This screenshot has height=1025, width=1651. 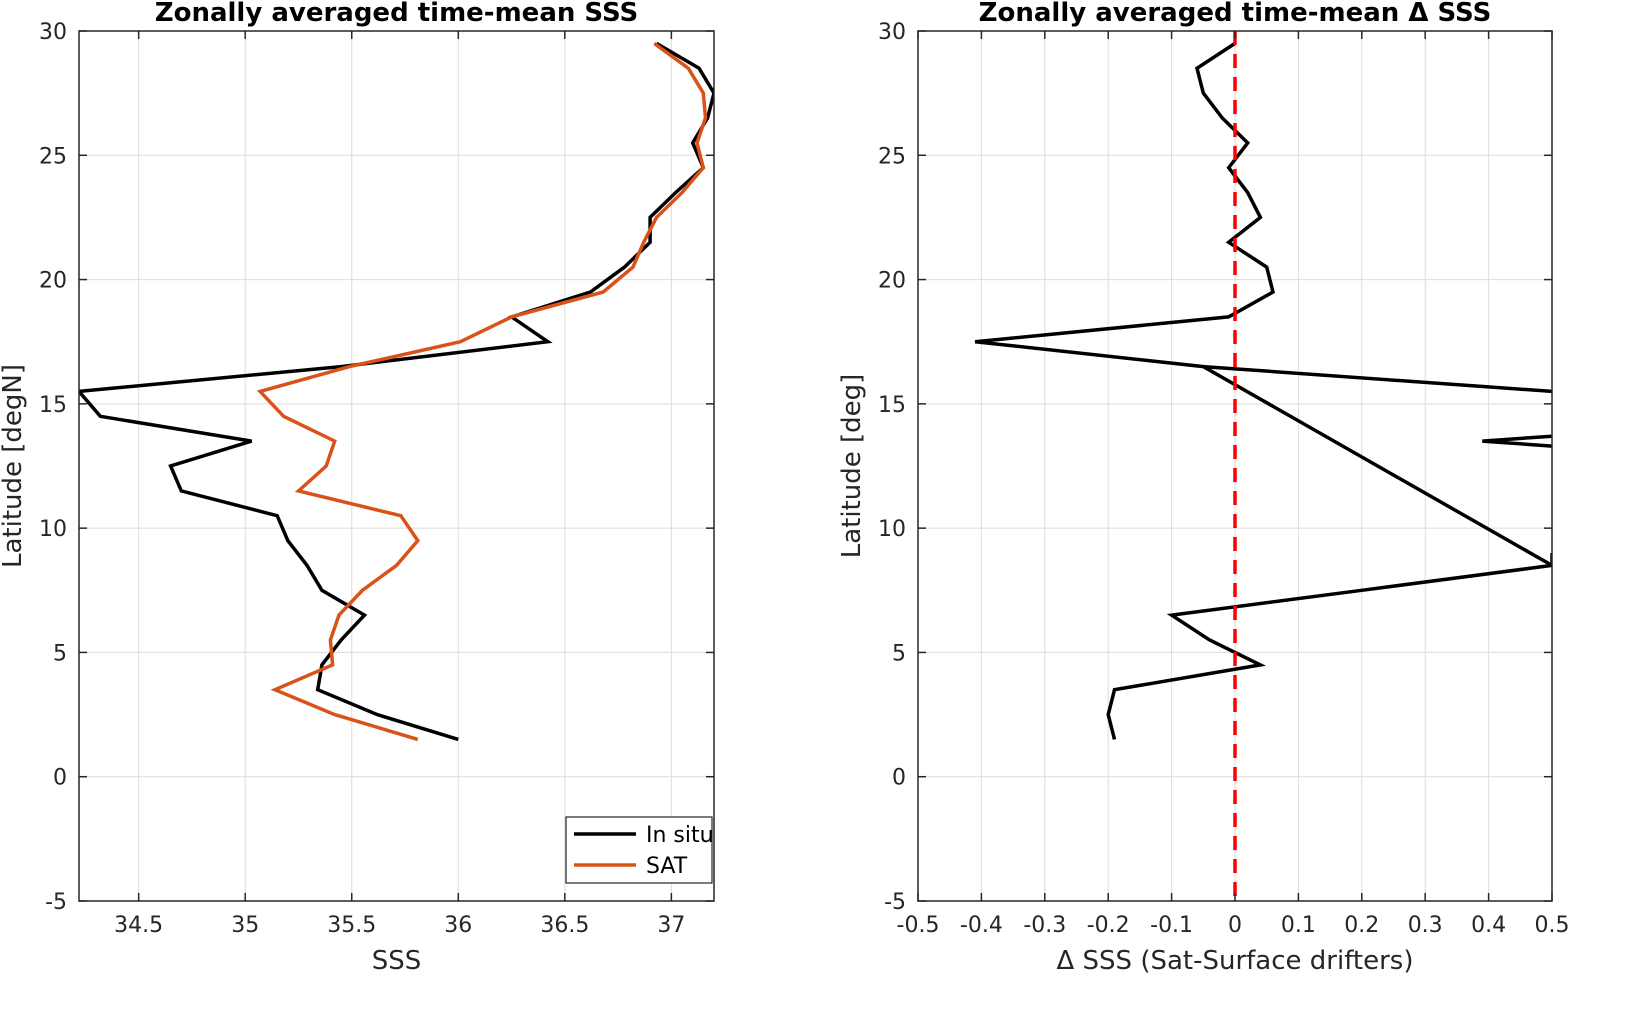 I want to click on x-tick-label: 36.5, so click(x=564, y=925).